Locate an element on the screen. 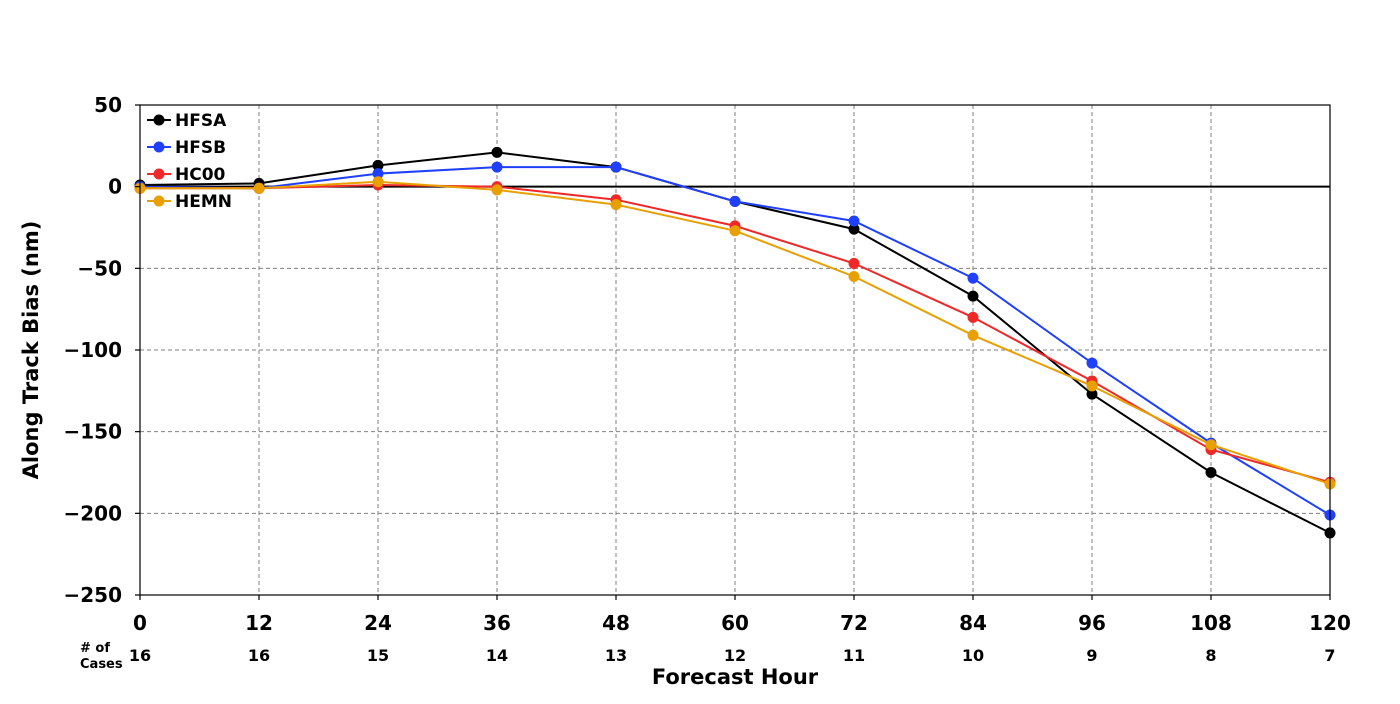 The width and height of the screenshot is (1400, 704). x-tick-label: 120 is located at coordinates (1330, 623).